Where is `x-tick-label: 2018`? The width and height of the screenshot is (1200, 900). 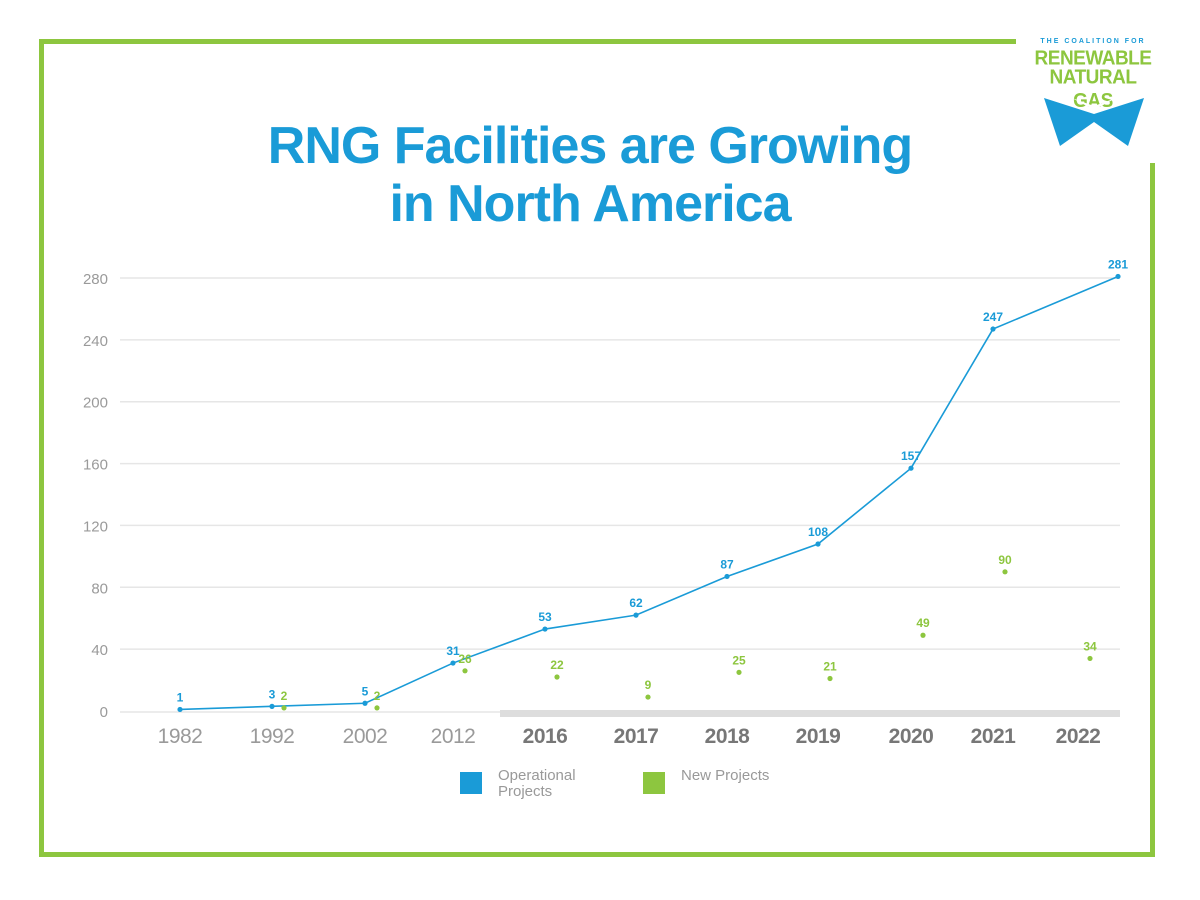 x-tick-label: 2018 is located at coordinates (728, 736).